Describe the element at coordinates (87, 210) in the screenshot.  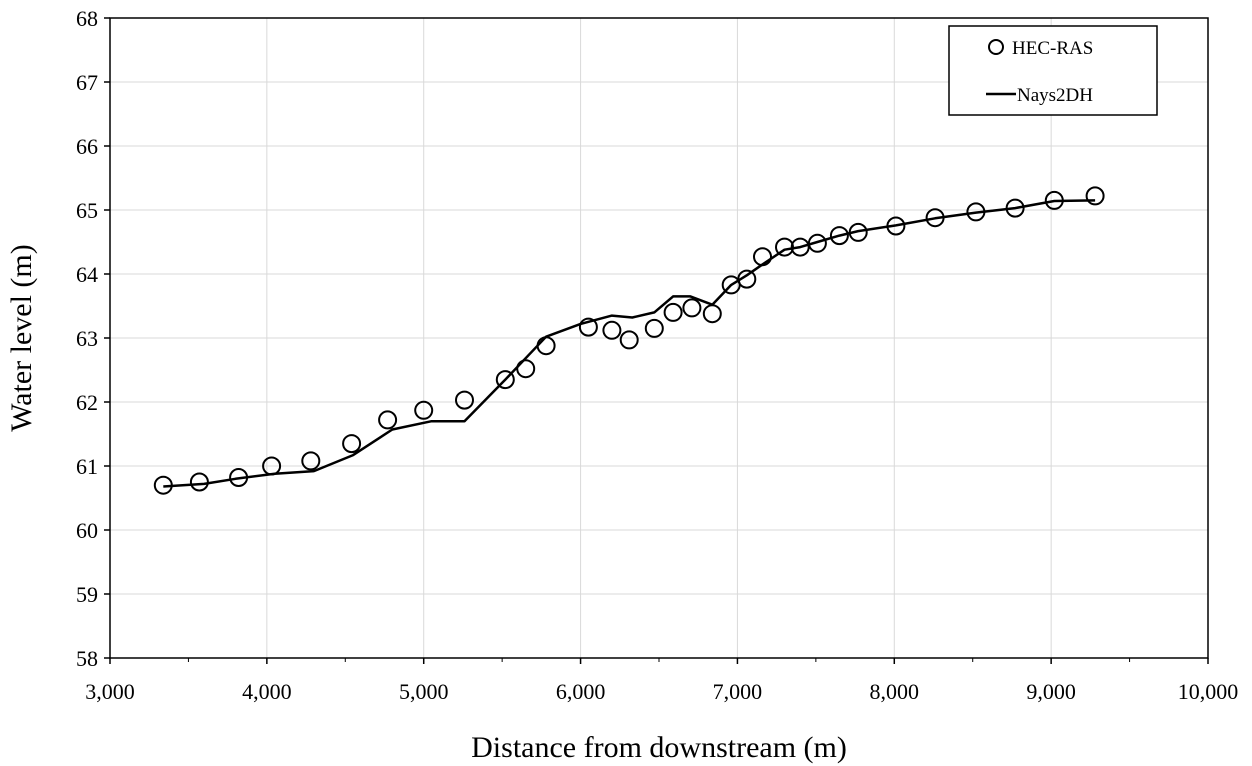
I see `y-tick-label: 65` at that location.